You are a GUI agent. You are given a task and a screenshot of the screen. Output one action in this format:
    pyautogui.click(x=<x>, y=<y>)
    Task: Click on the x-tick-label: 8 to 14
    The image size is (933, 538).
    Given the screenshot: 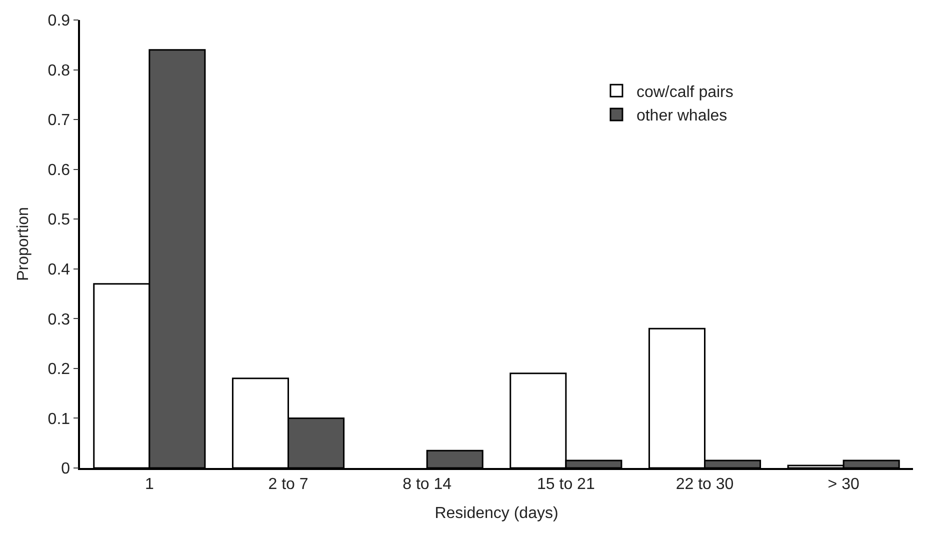 What is the action you would take?
    pyautogui.click(x=427, y=484)
    